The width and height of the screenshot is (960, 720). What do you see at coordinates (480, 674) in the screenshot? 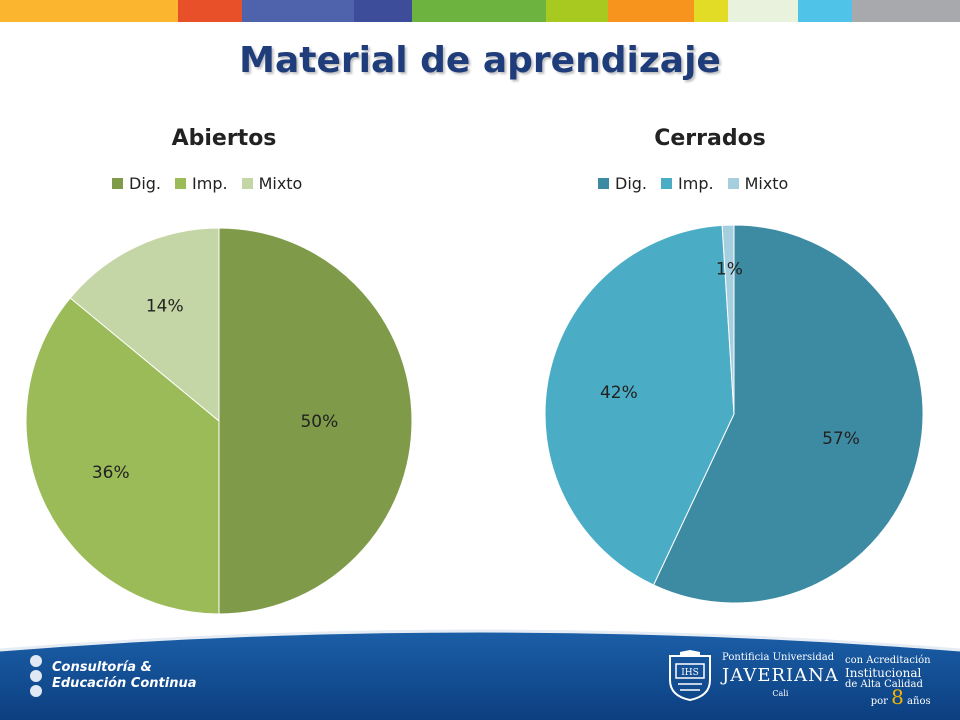
I see `footer-band` at bounding box center [480, 674].